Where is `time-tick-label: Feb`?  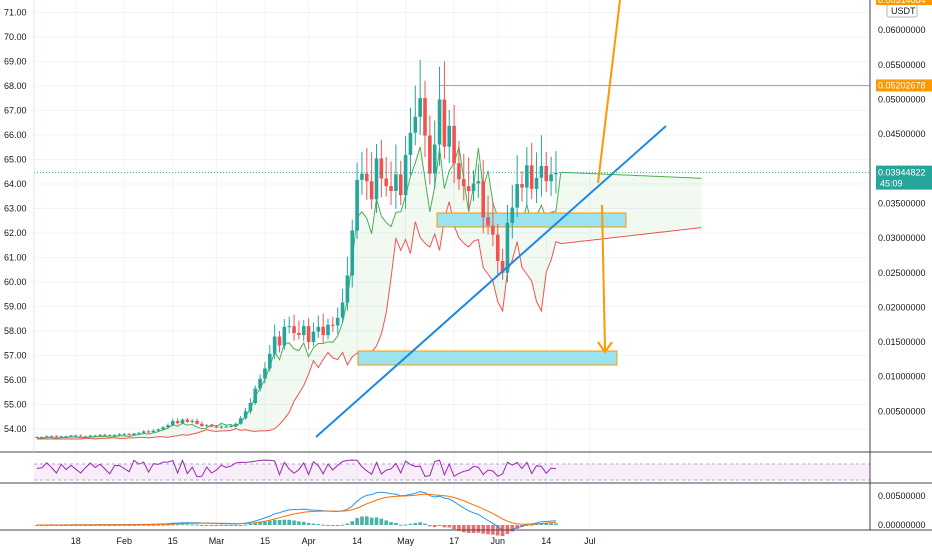 time-tick-label: Feb is located at coordinates (125, 541).